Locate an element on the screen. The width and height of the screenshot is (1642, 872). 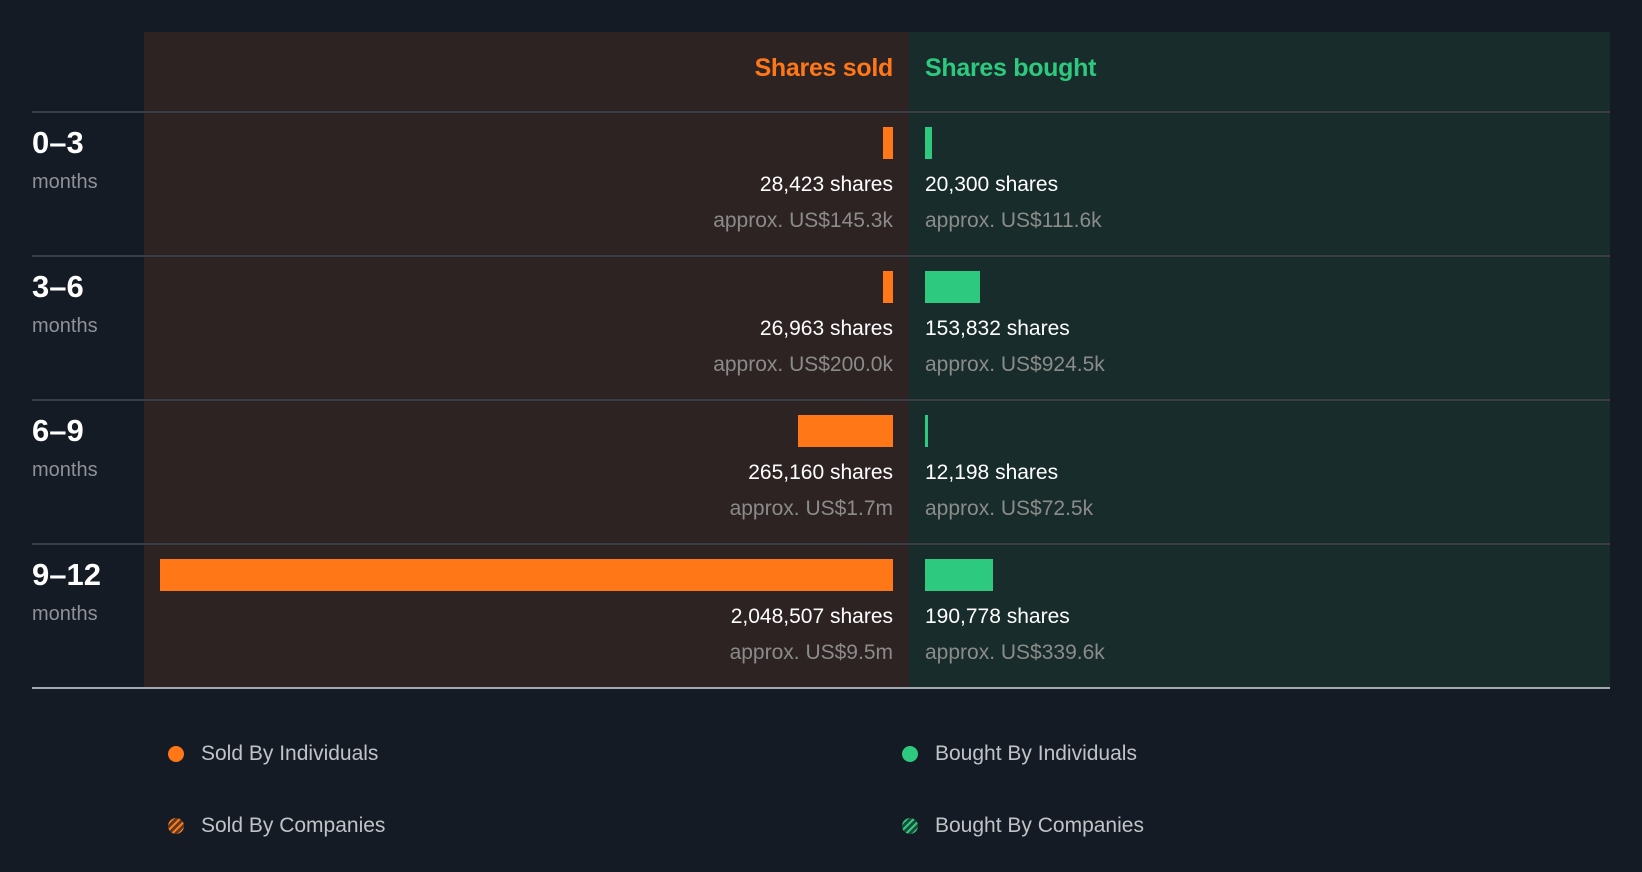
sold-approx-value: approx. US$200.0k is located at coordinates (803, 364).